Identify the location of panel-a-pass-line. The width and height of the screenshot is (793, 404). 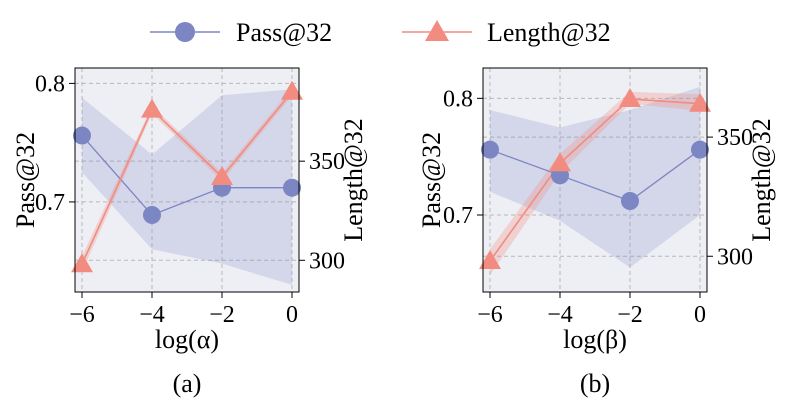
(186, 175).